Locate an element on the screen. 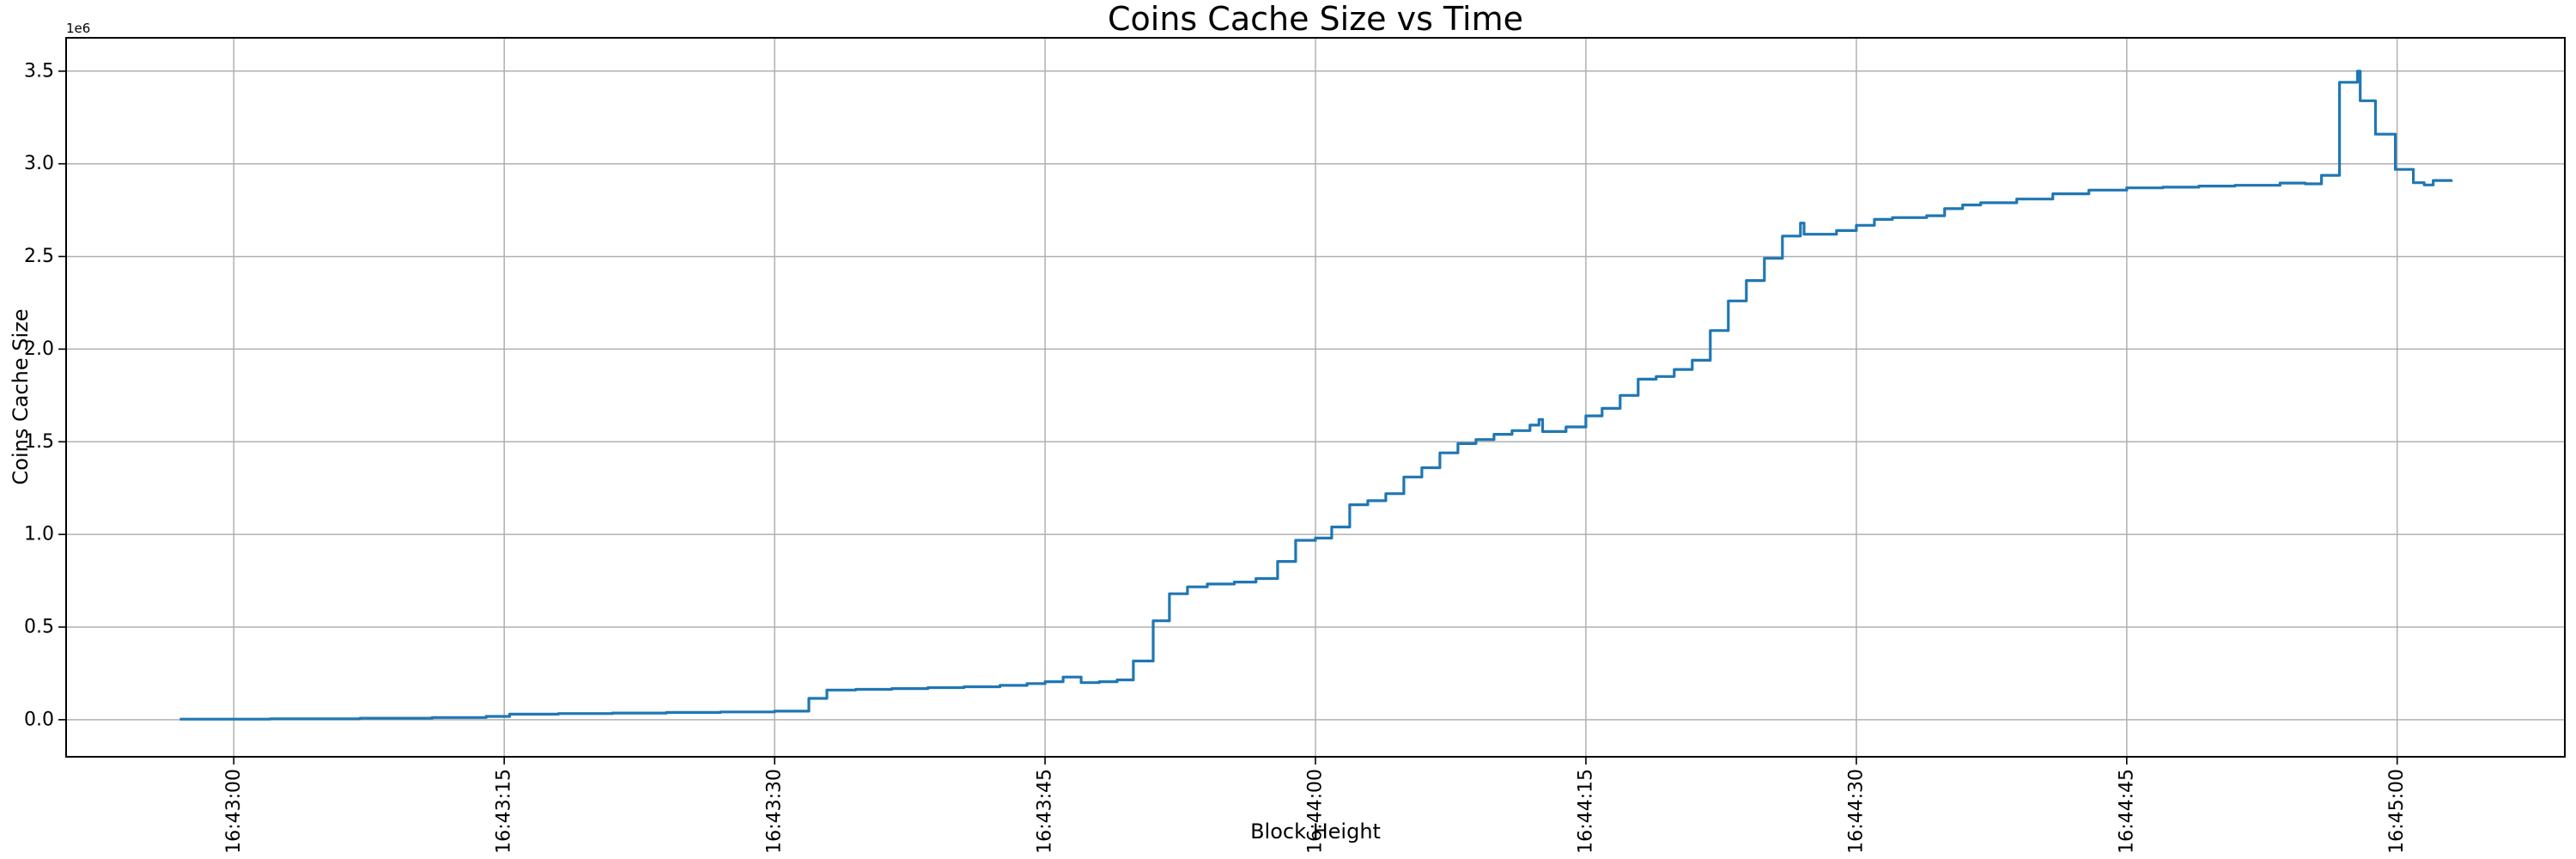 The width and height of the screenshot is (2576, 859). x-axis-label: Block Height is located at coordinates (1316, 832).